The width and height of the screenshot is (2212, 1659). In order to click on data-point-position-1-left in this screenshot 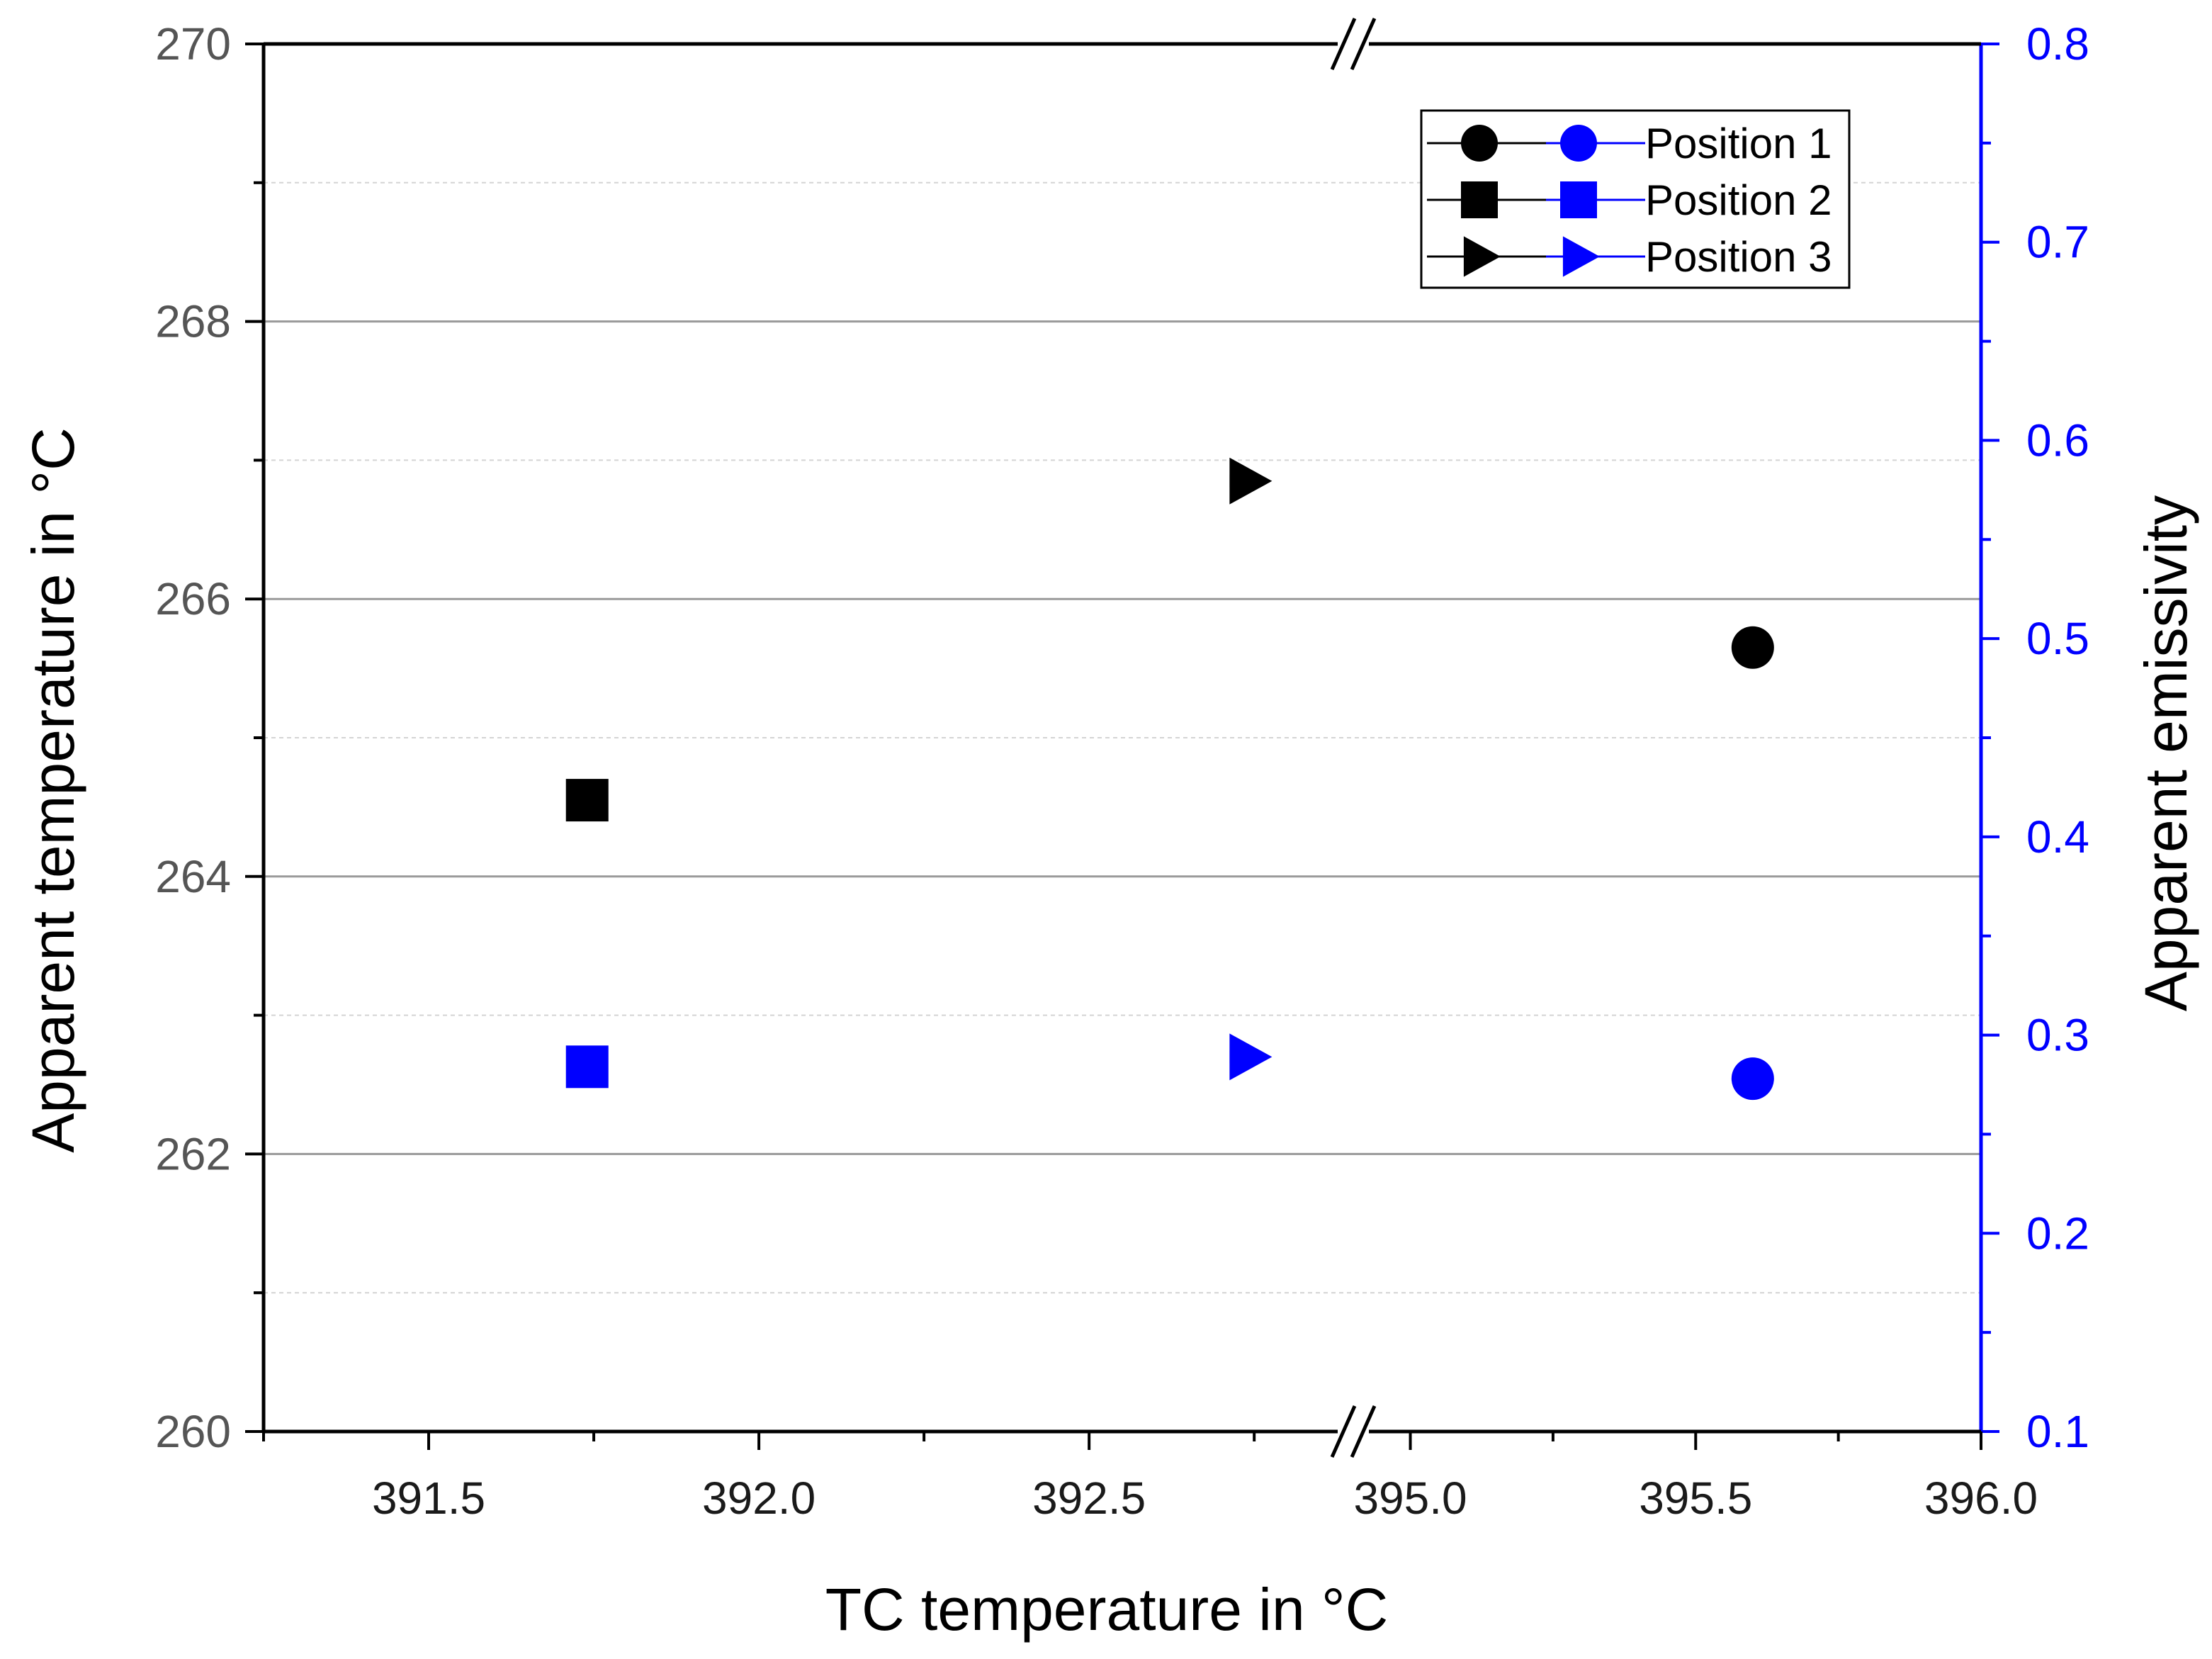, I will do `click(1753, 647)`.